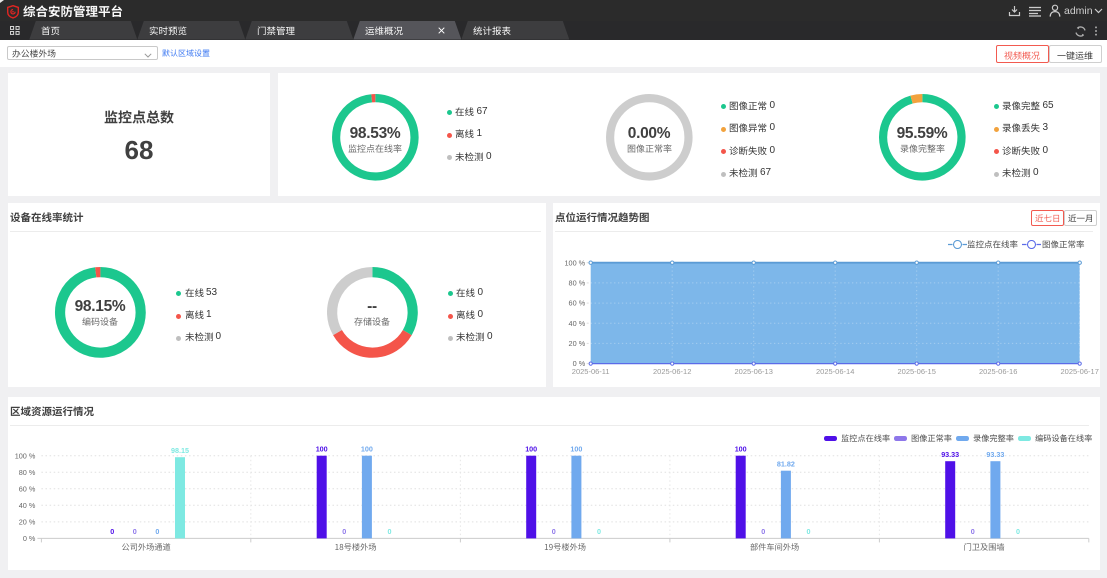 Image resolution: width=1107 pixels, height=578 pixels. What do you see at coordinates (591, 371) in the screenshot?
I see `svg-text: 2025-06-11` at bounding box center [591, 371].